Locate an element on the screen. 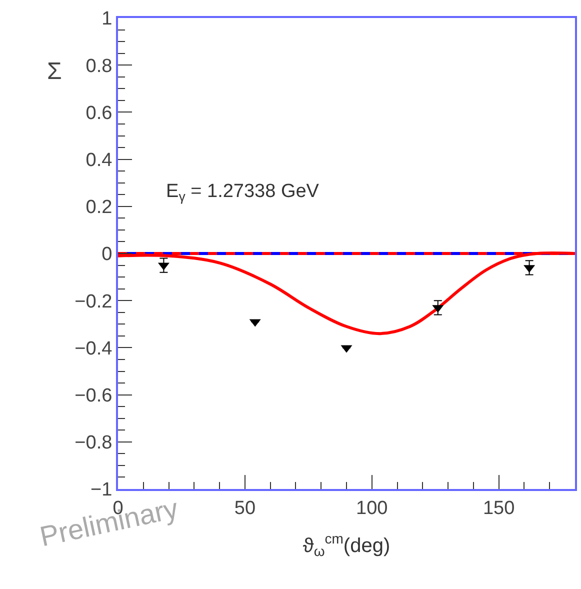 The width and height of the screenshot is (581, 589). y-tick-label: 0 is located at coordinates (107, 255).